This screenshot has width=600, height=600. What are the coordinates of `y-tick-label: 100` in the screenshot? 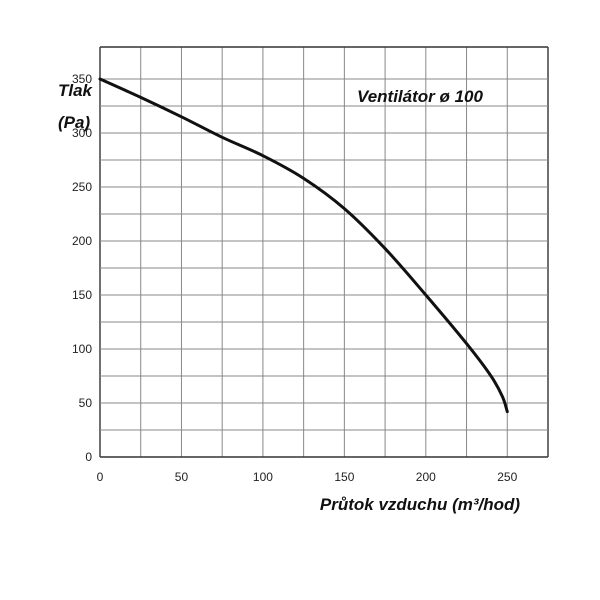 It's located at (82, 349).